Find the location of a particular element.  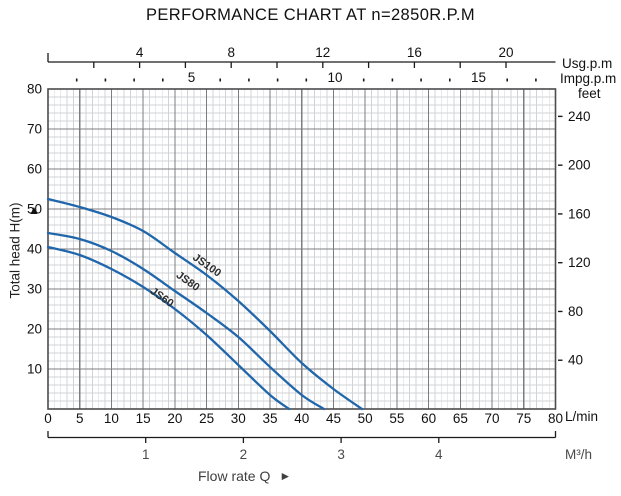

lmin-tick-label: 75 is located at coordinates (523, 418).